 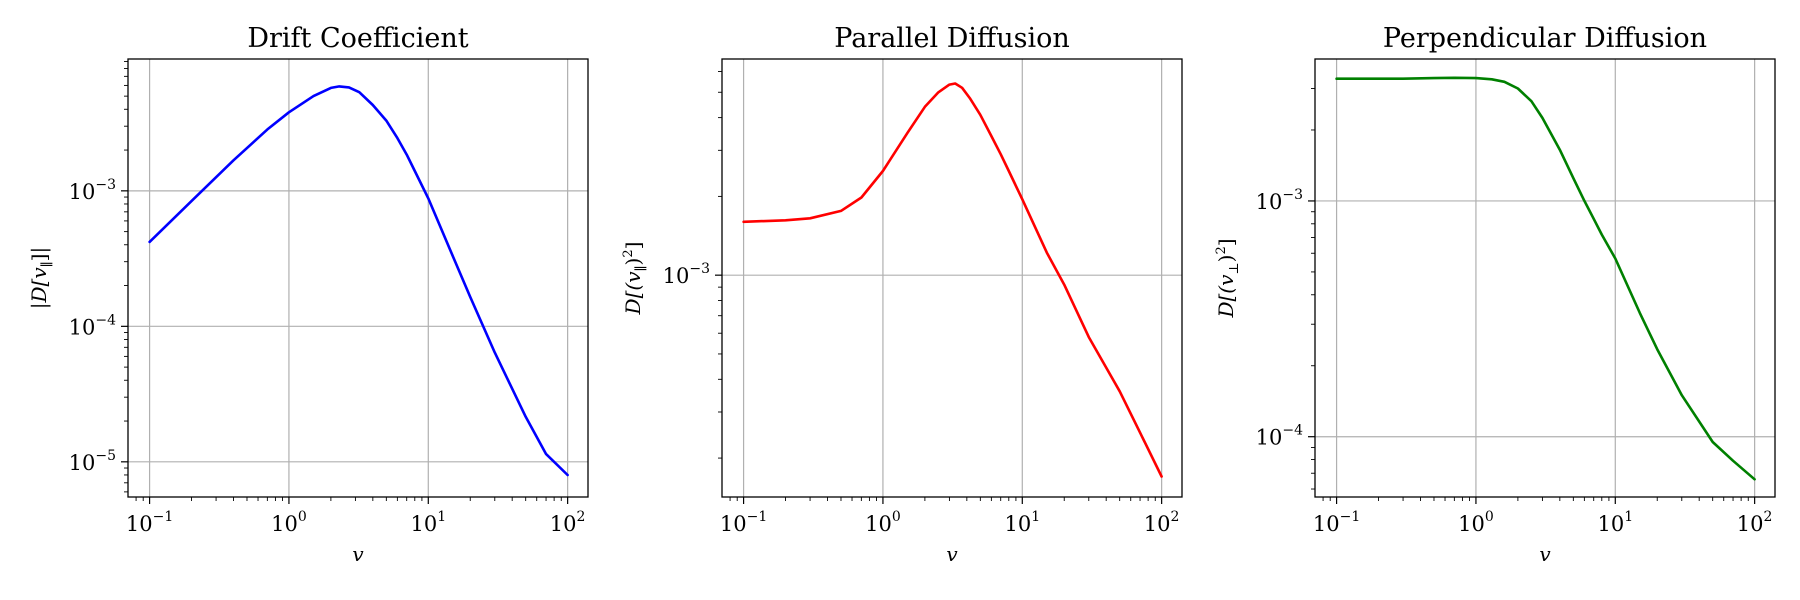 I want to click on chart-title: Parallel Diffusion, so click(x=952, y=38).